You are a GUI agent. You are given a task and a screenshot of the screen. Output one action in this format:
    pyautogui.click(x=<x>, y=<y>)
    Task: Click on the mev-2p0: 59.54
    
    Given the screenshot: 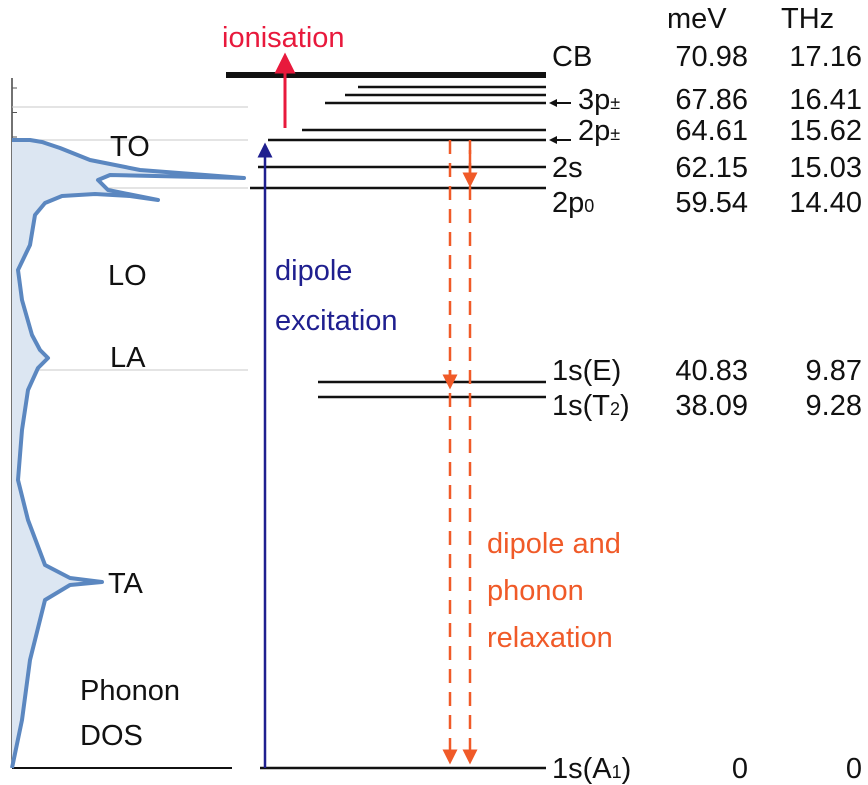 What is the action you would take?
    pyautogui.click(x=711, y=203)
    